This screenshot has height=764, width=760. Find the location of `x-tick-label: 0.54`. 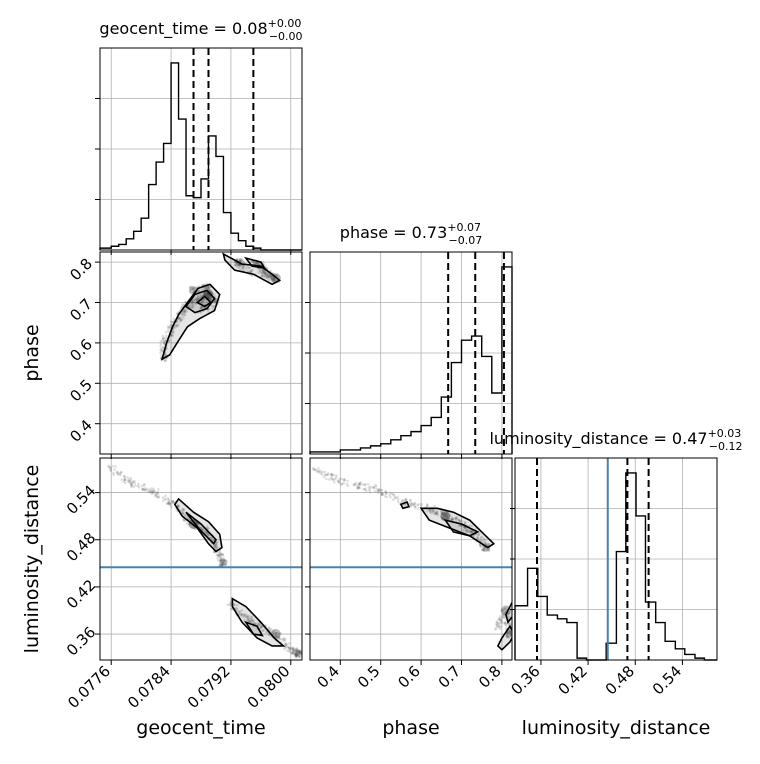

x-tick-label: 0.54 is located at coordinates (667, 680).